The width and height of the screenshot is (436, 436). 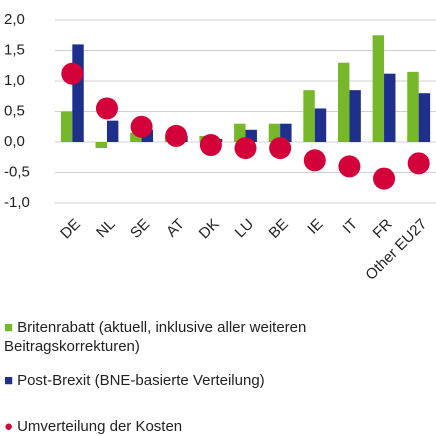 I want to click on y-tick-label: 2,0, so click(x=14, y=19).